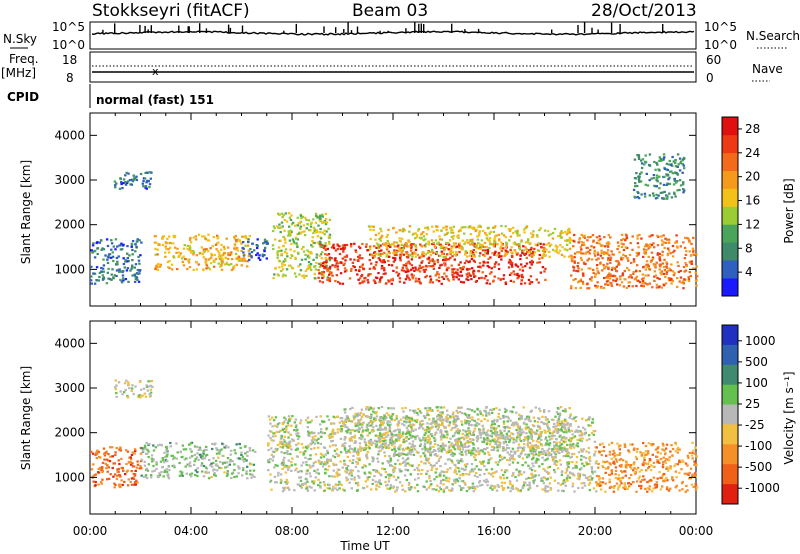 This screenshot has height=554, width=800. What do you see at coordinates (644, 11) in the screenshot?
I see `date-title: 28/Oct/2013` at bounding box center [644, 11].